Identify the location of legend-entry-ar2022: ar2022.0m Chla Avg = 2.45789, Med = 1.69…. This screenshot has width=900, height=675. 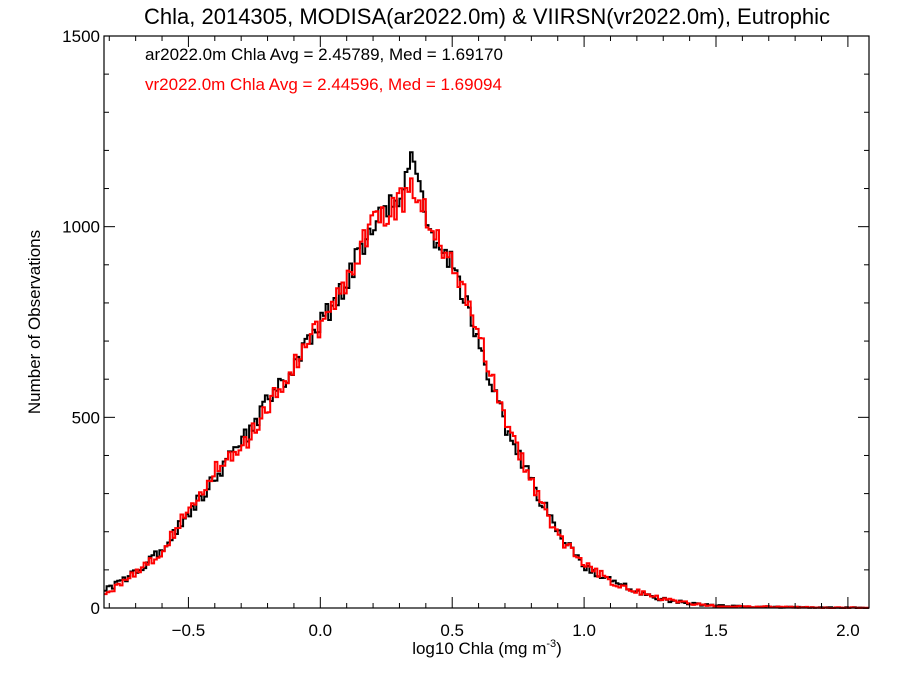
(324, 54).